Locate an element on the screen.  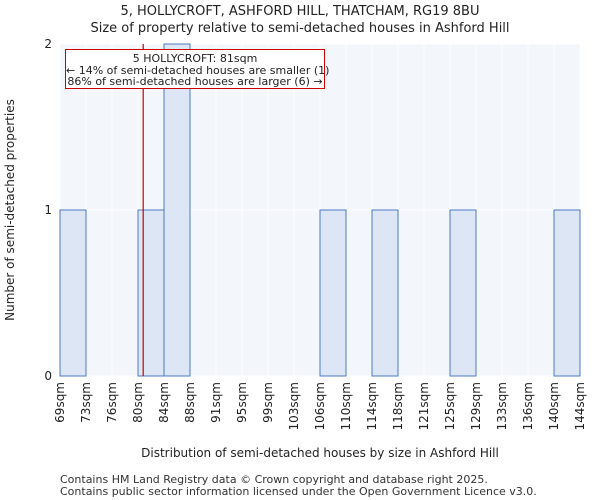
x-tick-label: 114sqm is located at coordinates (372, 406).